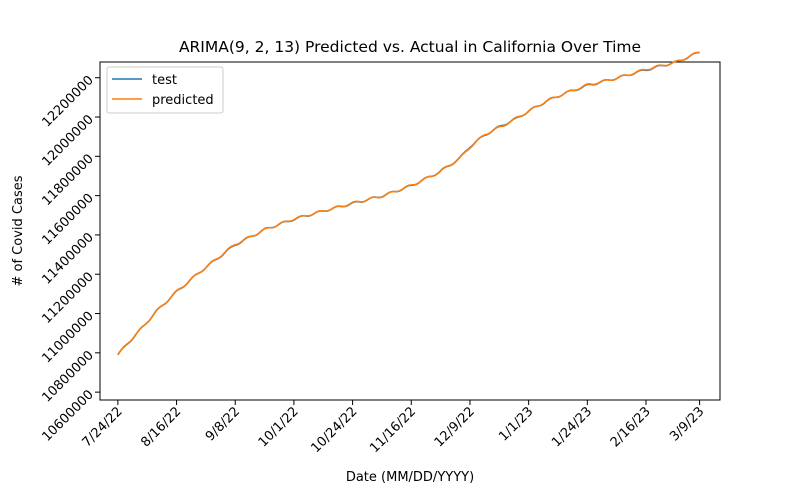  Describe the element at coordinates (455, 427) in the screenshot. I see `x-tick-label: 12/9/22` at that location.